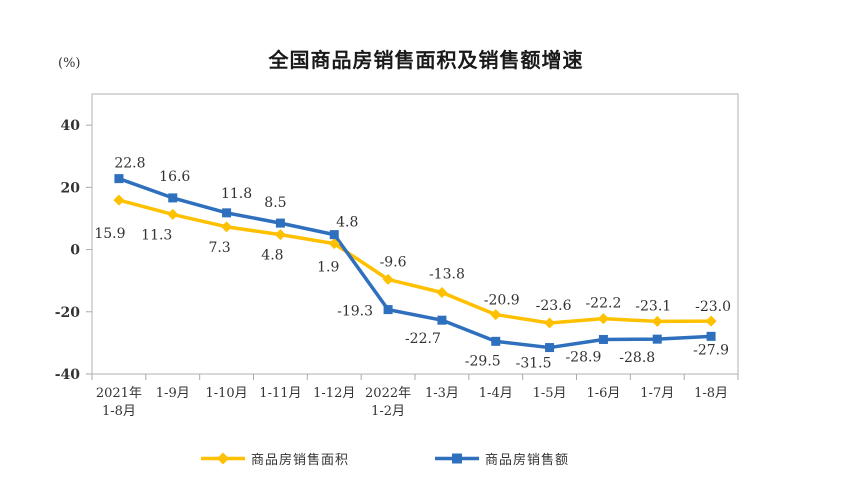  Describe the element at coordinates (156, 235) in the screenshot. I see `data-label: 11.3` at that location.